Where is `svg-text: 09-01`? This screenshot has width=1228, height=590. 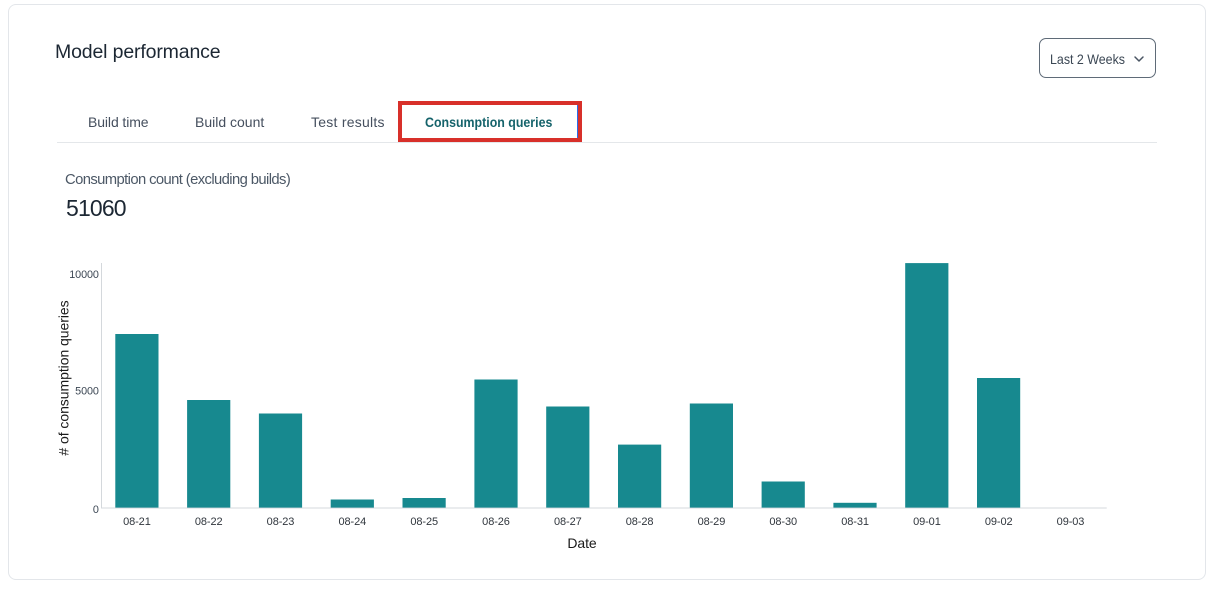
svg-text: 09-01 is located at coordinates (927, 522).